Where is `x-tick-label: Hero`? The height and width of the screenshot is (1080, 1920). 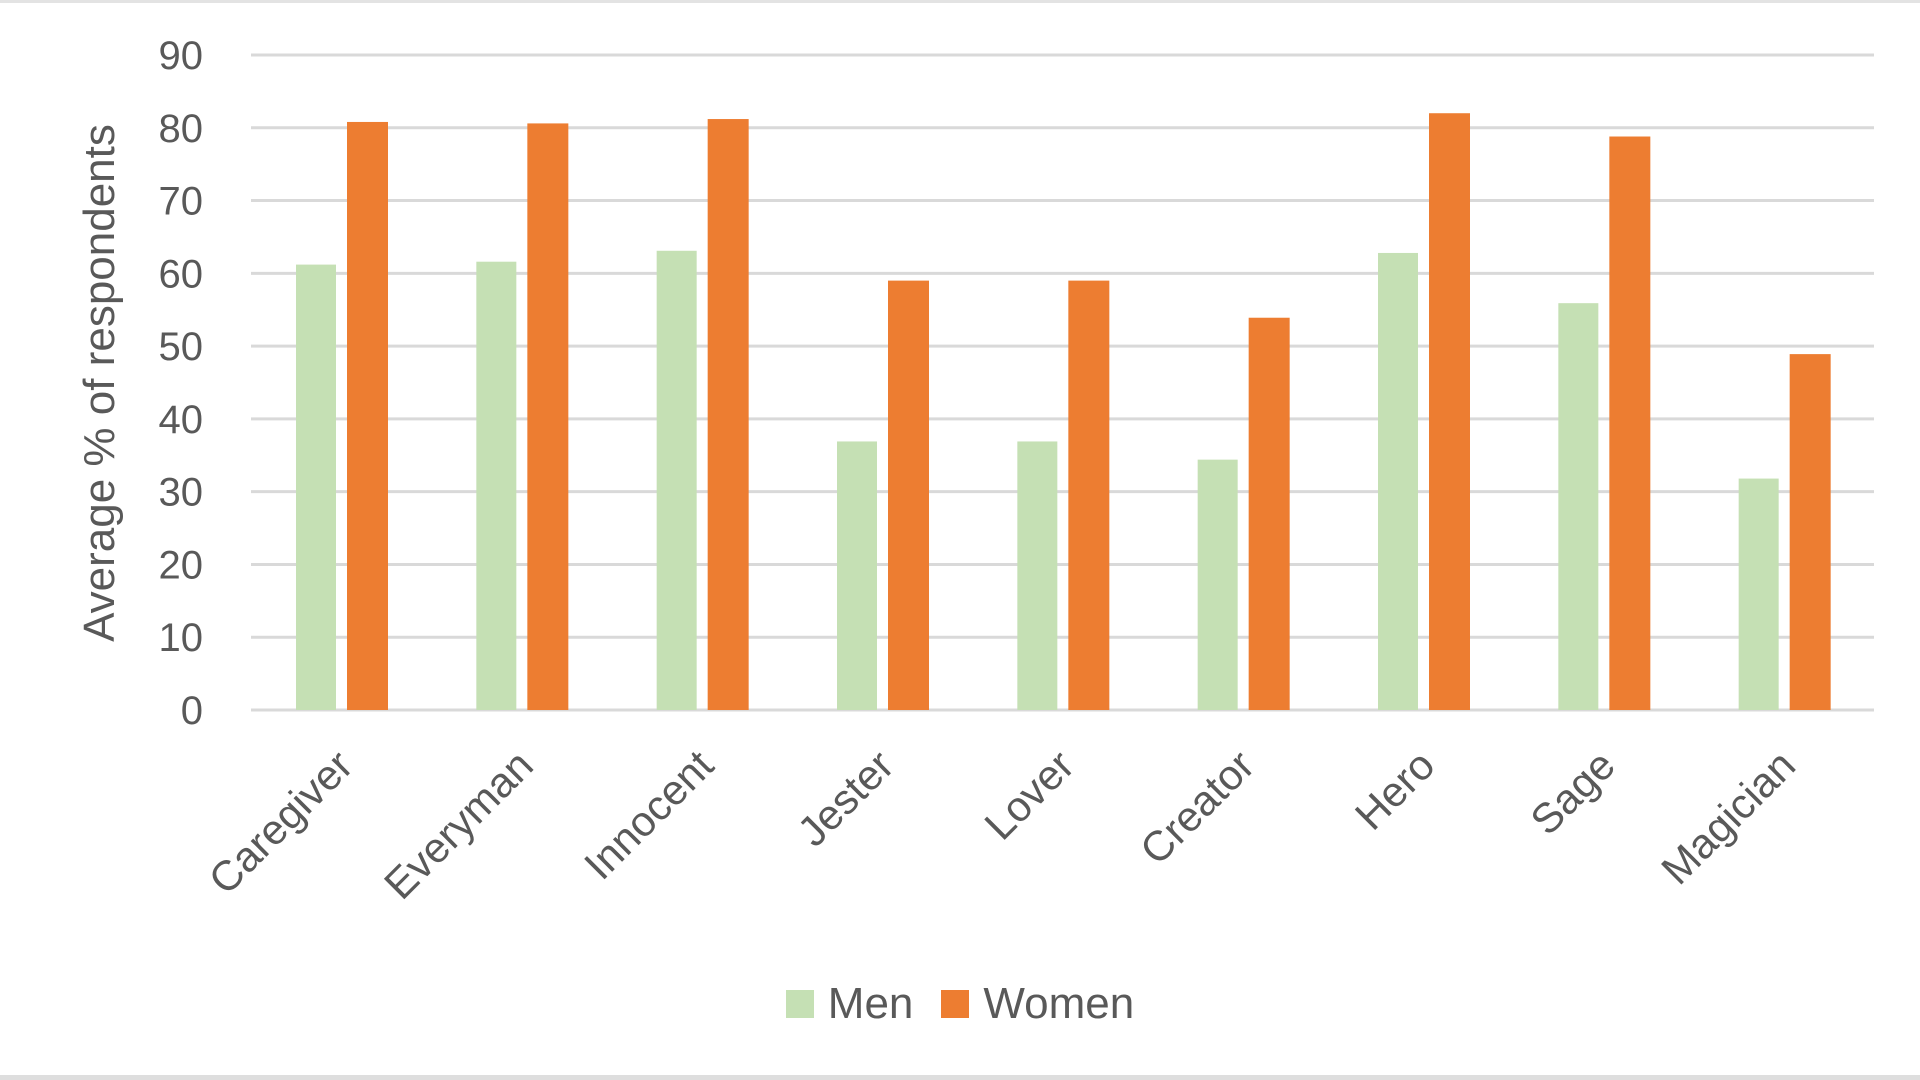 x-tick-label: Hero is located at coordinates (1395, 790).